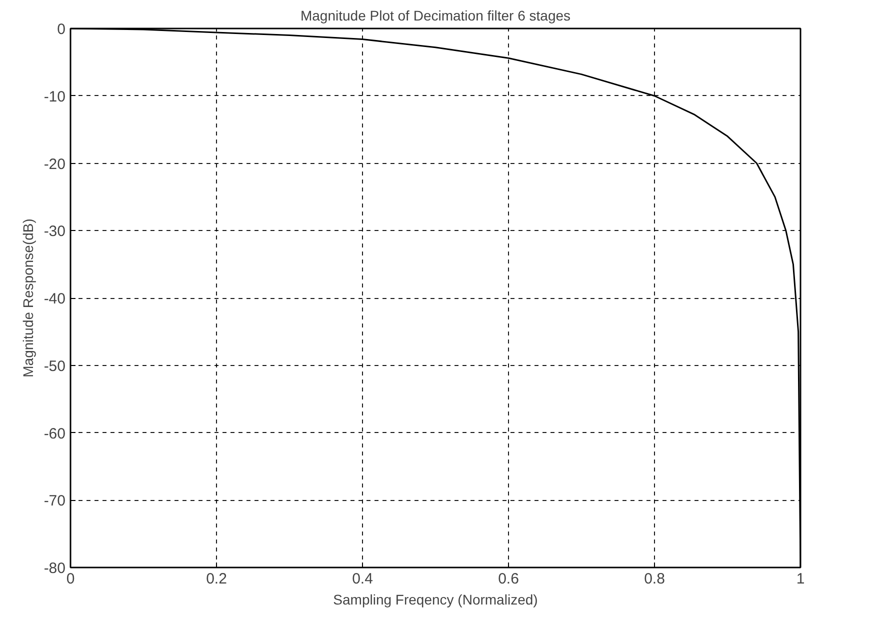  Describe the element at coordinates (435, 16) in the screenshot. I see `chart-title: Magnitude Plot of Decimation filter 6 stages` at that location.